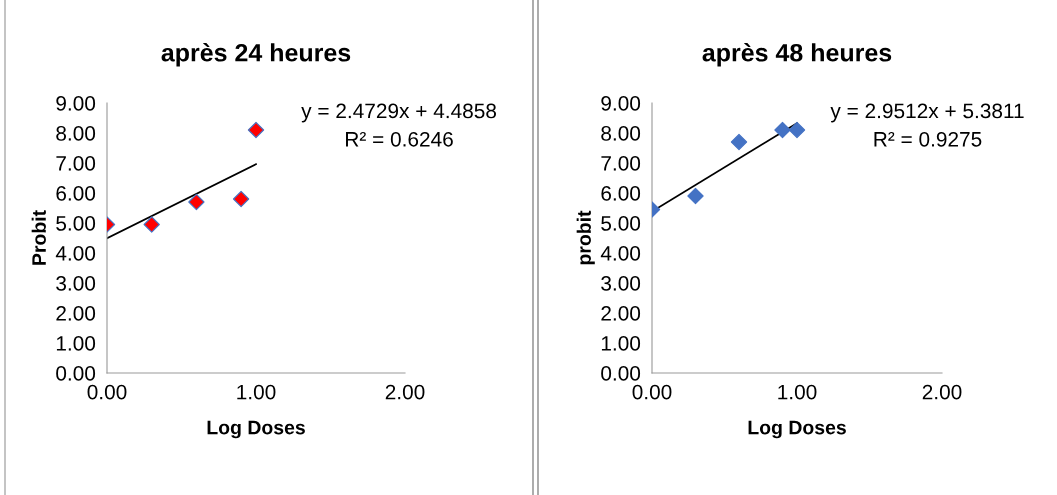 This screenshot has width=1057, height=495. I want to click on annotation: y = 2.4729x + 4.4858, so click(399, 113).